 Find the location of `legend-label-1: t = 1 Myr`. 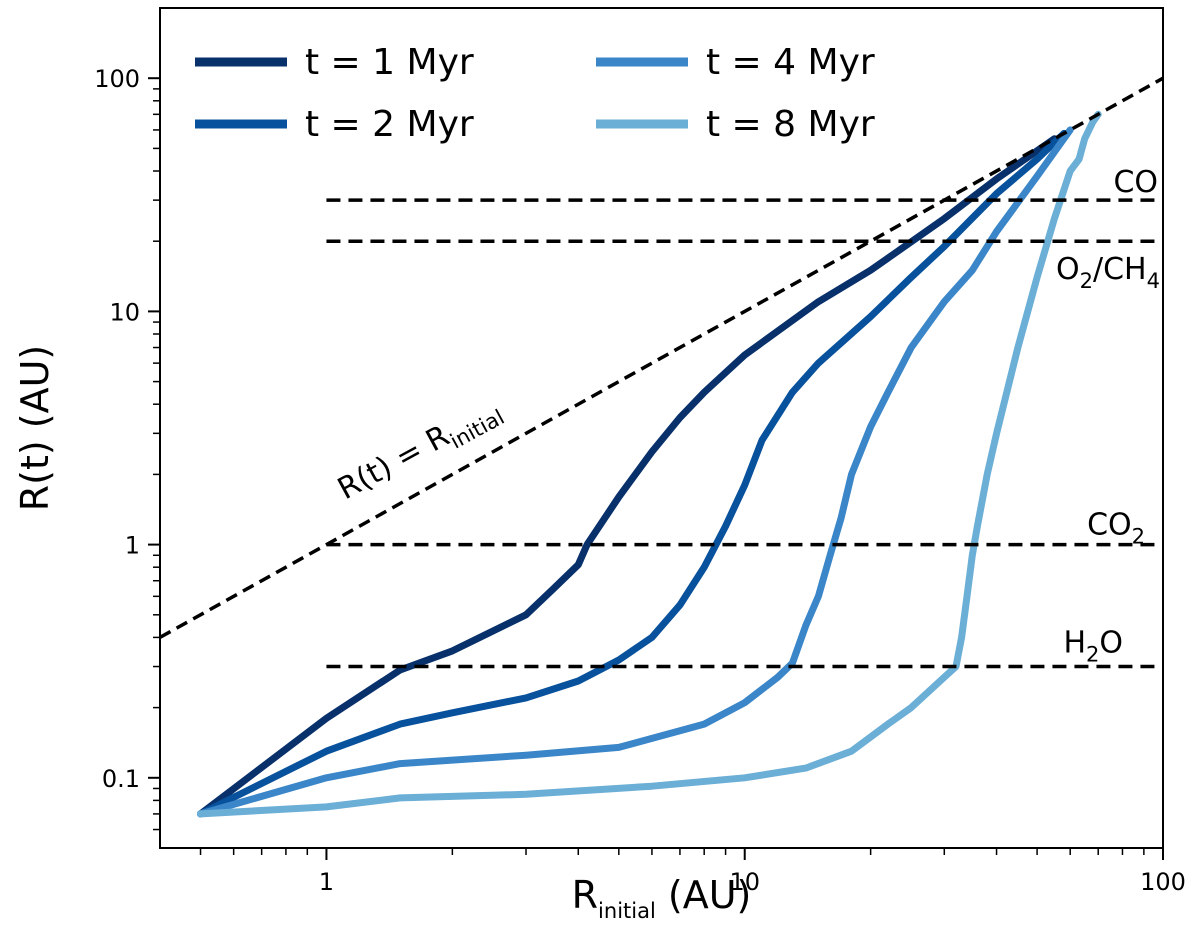

legend-label-1: t = 1 Myr is located at coordinates (389, 62).